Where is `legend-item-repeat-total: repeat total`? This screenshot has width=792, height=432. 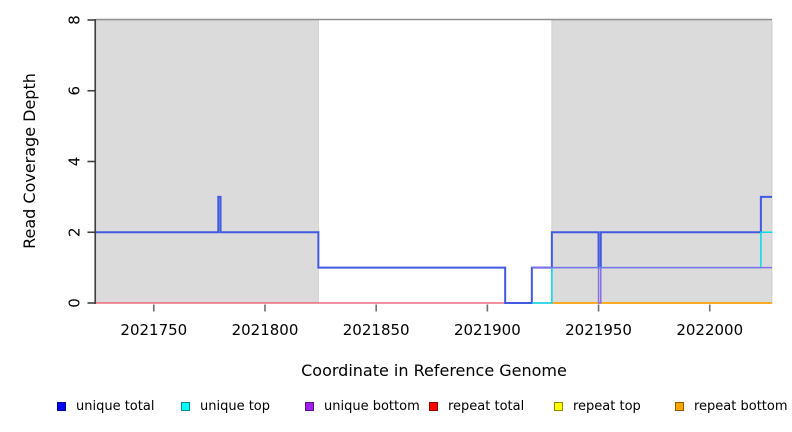
legend-item-repeat-total: repeat total is located at coordinates (476, 406).